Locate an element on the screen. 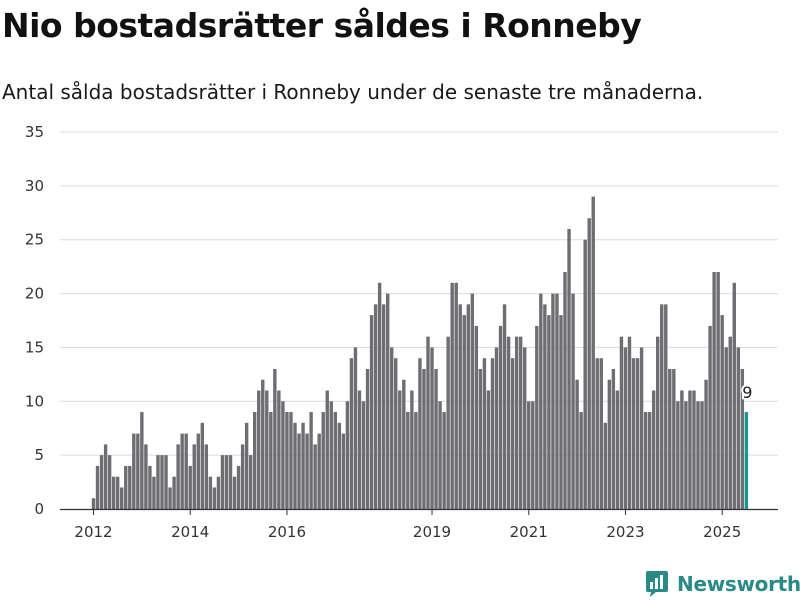 The image size is (800, 600). x-tick-label: 2014 is located at coordinates (190, 532).